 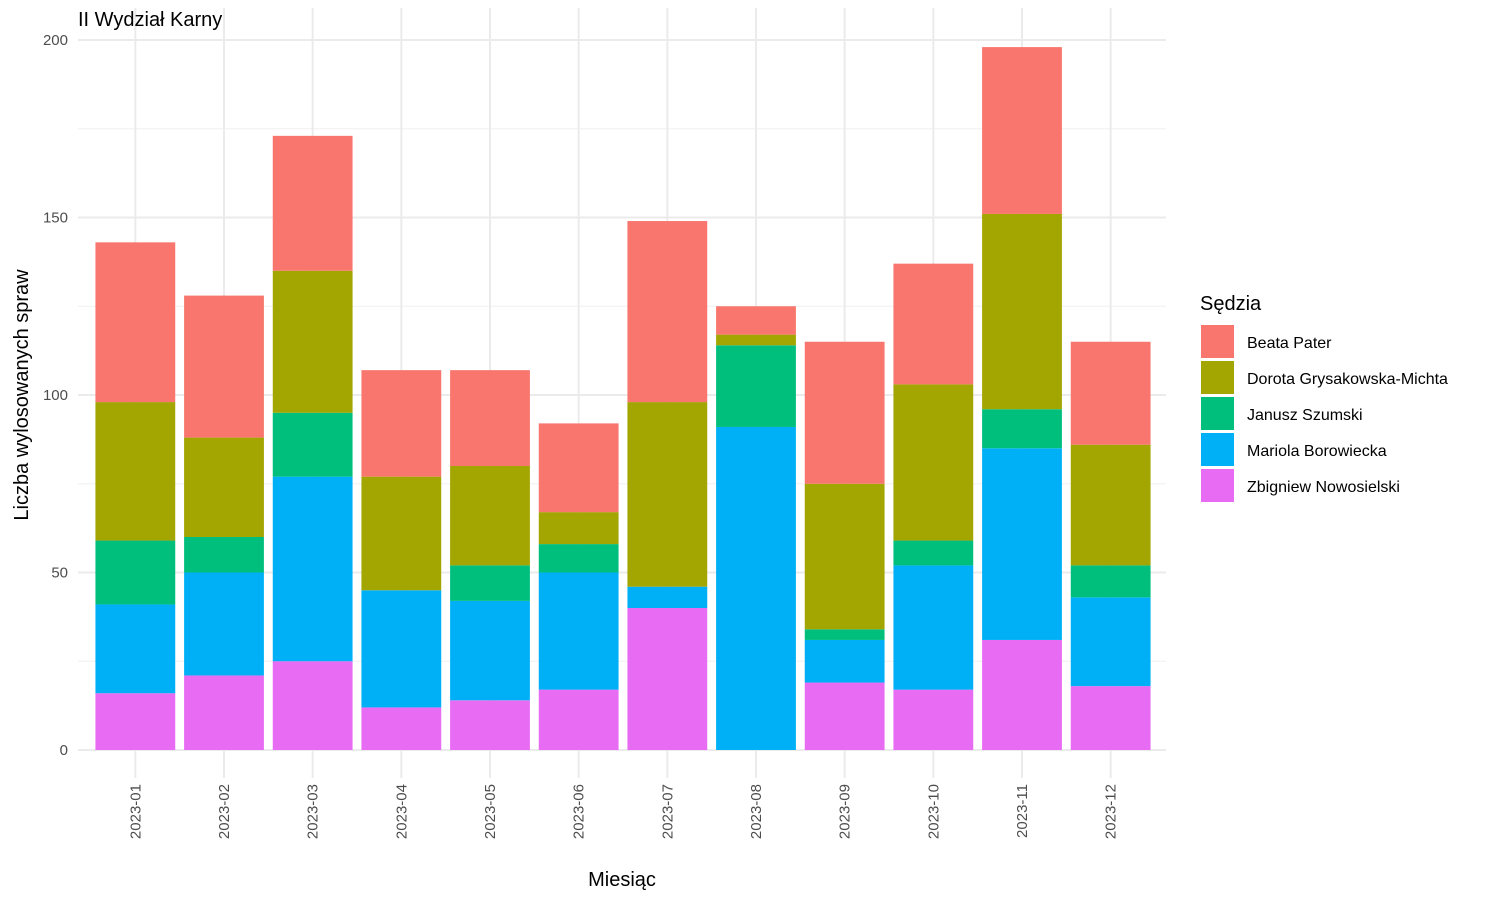 What do you see at coordinates (135, 811) in the screenshot?
I see `x-tick-label: 2023-01` at bounding box center [135, 811].